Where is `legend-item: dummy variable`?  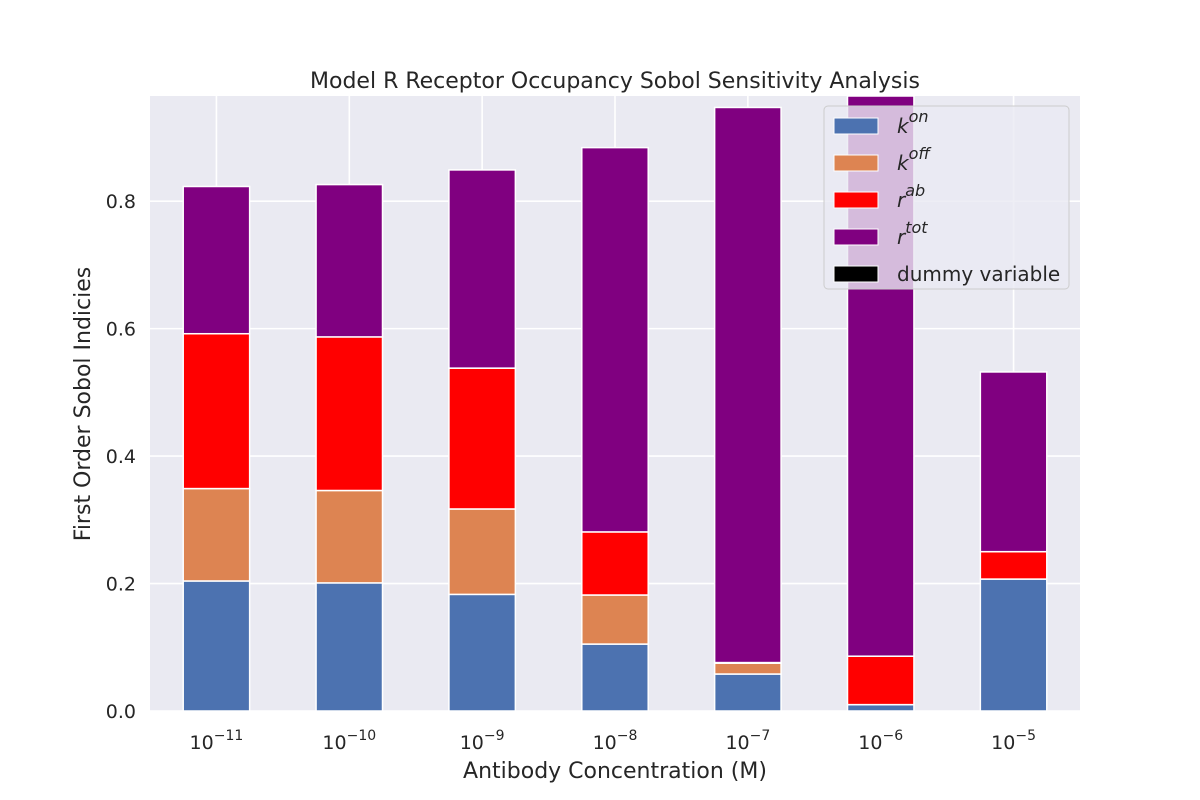 legend-item: dummy variable is located at coordinates (946, 274).